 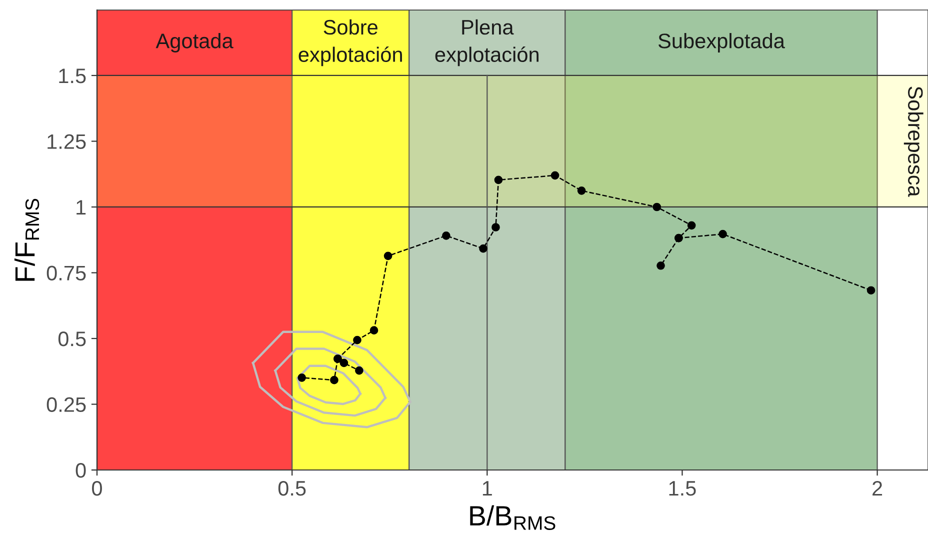 What do you see at coordinates (195, 42) in the screenshot?
I see `band-label: Agotada` at bounding box center [195, 42].